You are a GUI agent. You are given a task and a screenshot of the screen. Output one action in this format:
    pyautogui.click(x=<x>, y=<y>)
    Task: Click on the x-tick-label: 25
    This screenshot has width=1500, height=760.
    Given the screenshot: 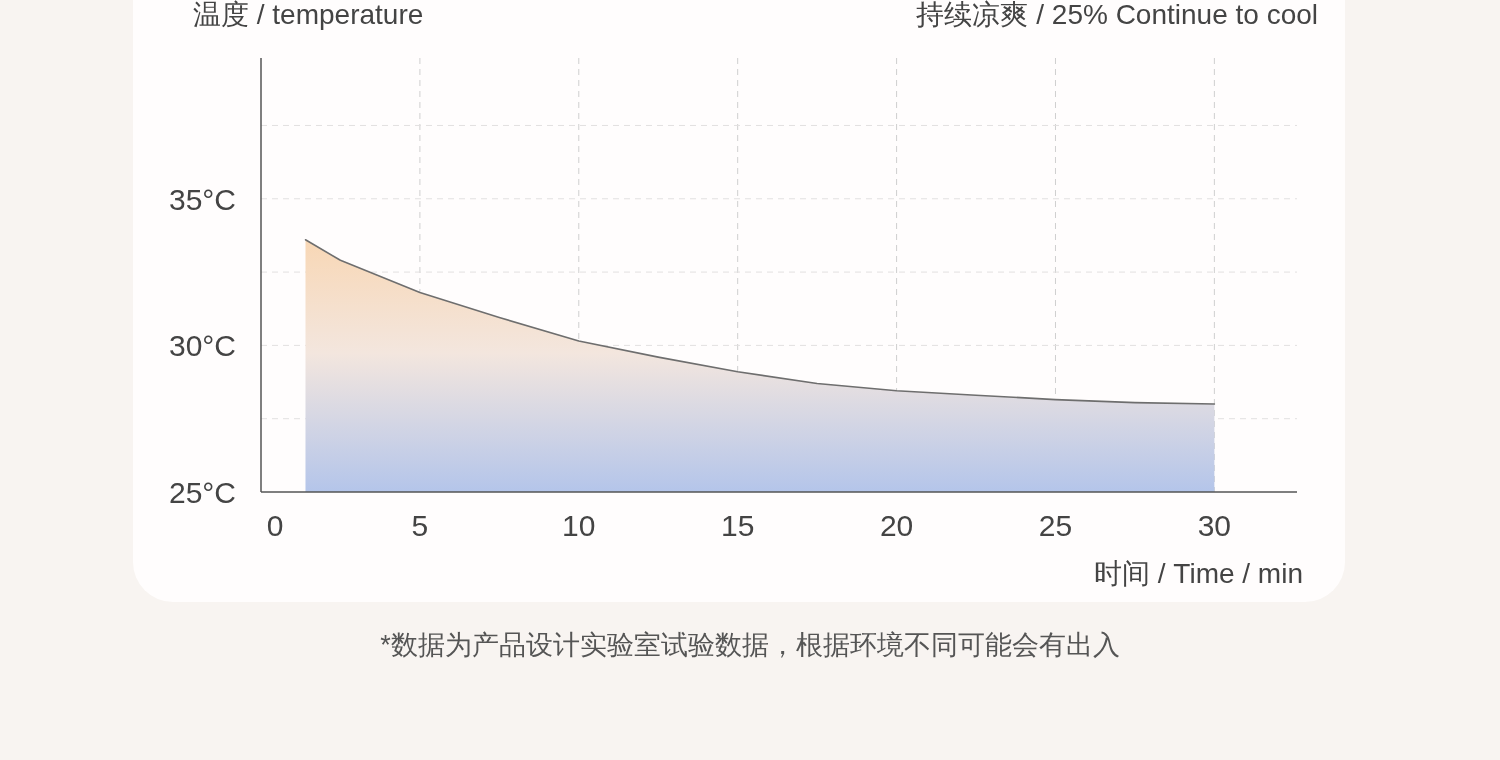 What is the action you would take?
    pyautogui.click(x=1055, y=525)
    